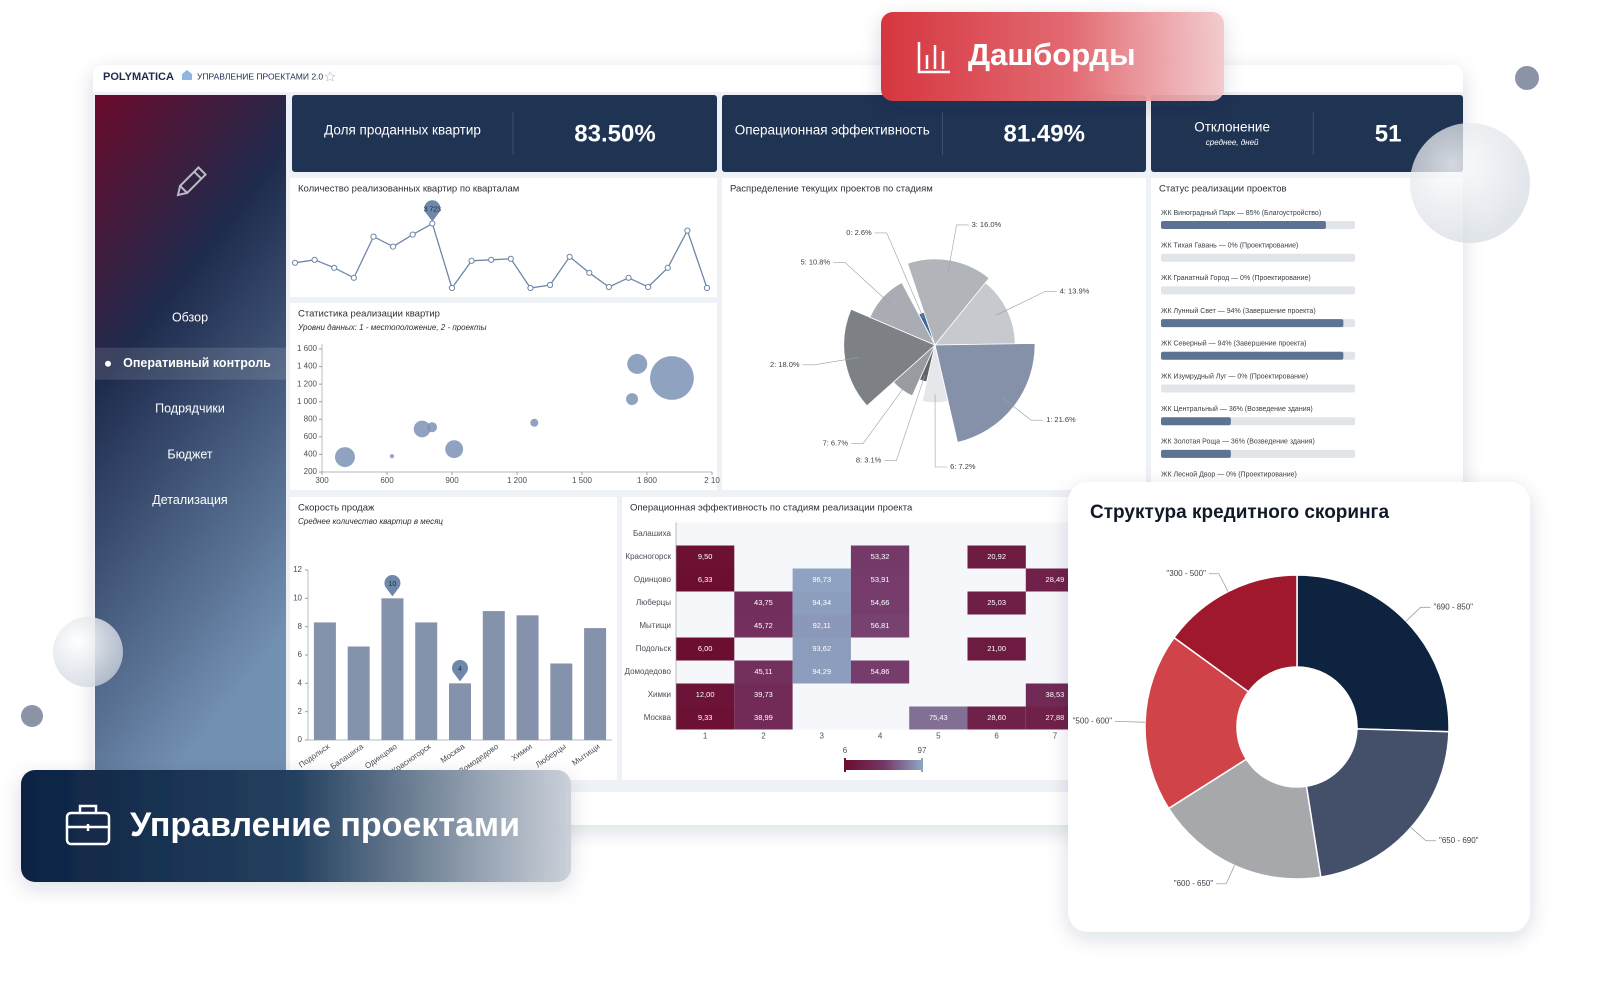  Describe the element at coordinates (197, 363) in the screenshot. I see `menu-item: Оперативный контроль` at that location.